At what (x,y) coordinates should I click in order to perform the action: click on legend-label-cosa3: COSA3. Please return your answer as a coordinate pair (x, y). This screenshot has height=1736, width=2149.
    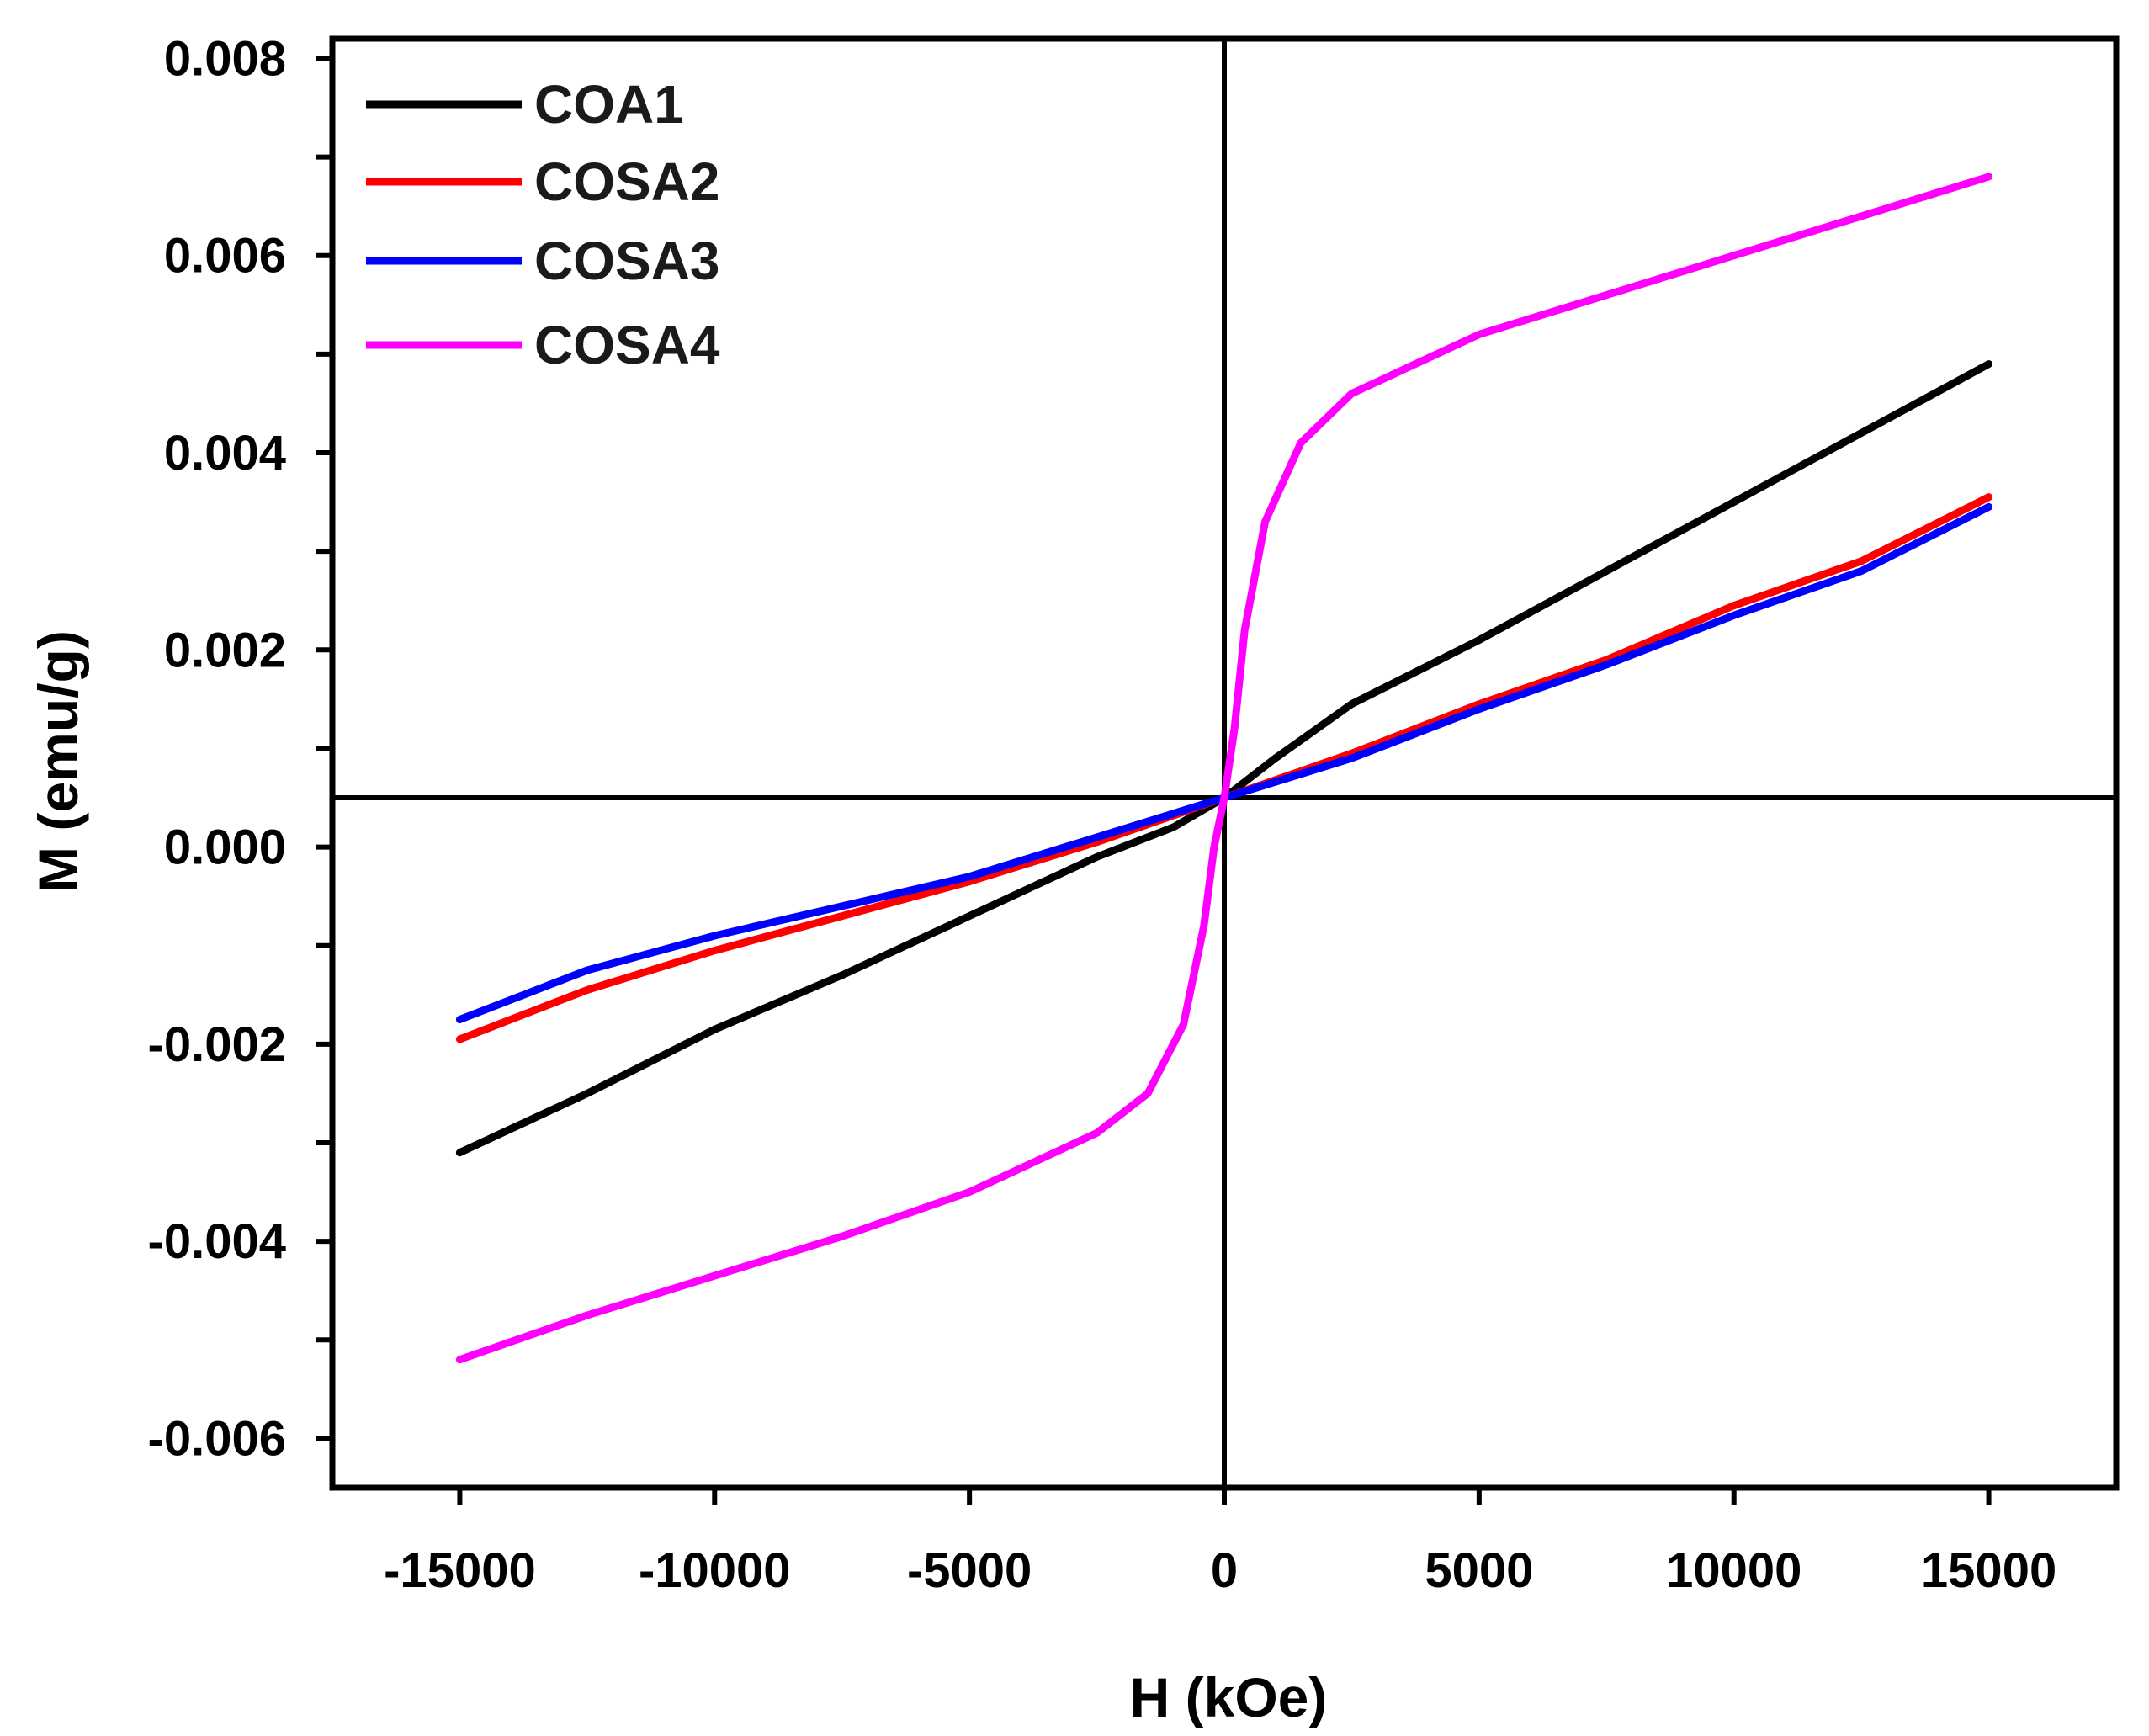
    Looking at the image, I should click on (627, 261).